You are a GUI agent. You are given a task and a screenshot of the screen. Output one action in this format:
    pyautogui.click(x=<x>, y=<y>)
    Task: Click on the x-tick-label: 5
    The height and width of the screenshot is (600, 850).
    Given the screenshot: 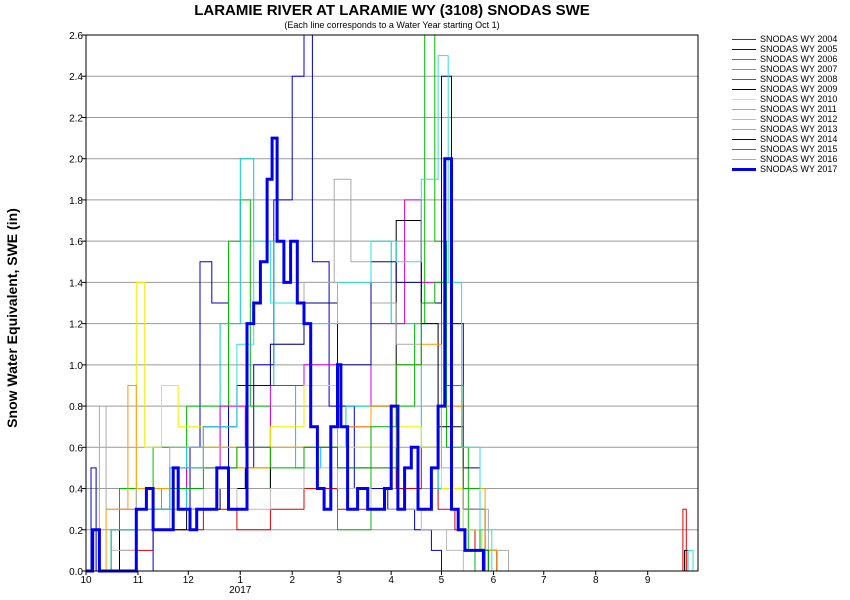 What is the action you would take?
    pyautogui.click(x=442, y=580)
    